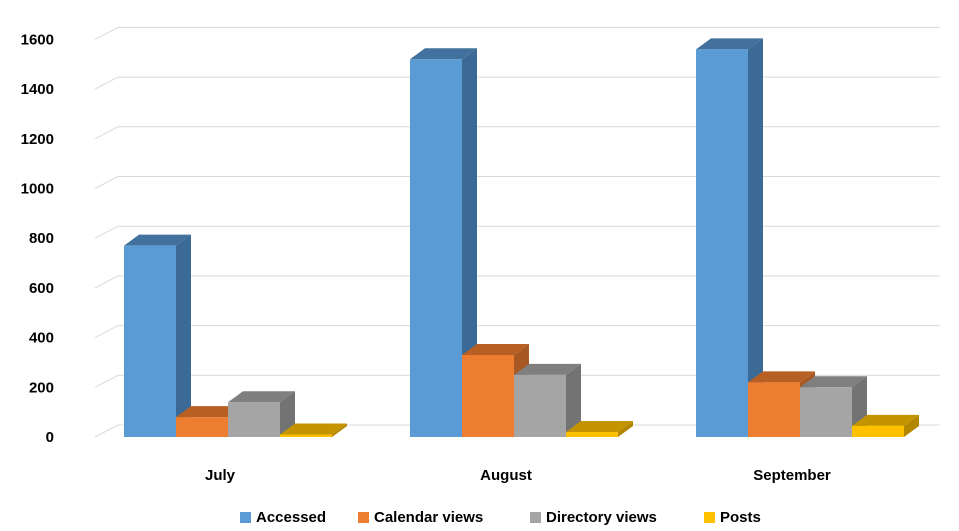 The width and height of the screenshot is (959, 531). What do you see at coordinates (41, 387) in the screenshot?
I see `y-tick-label-200: 200` at bounding box center [41, 387].